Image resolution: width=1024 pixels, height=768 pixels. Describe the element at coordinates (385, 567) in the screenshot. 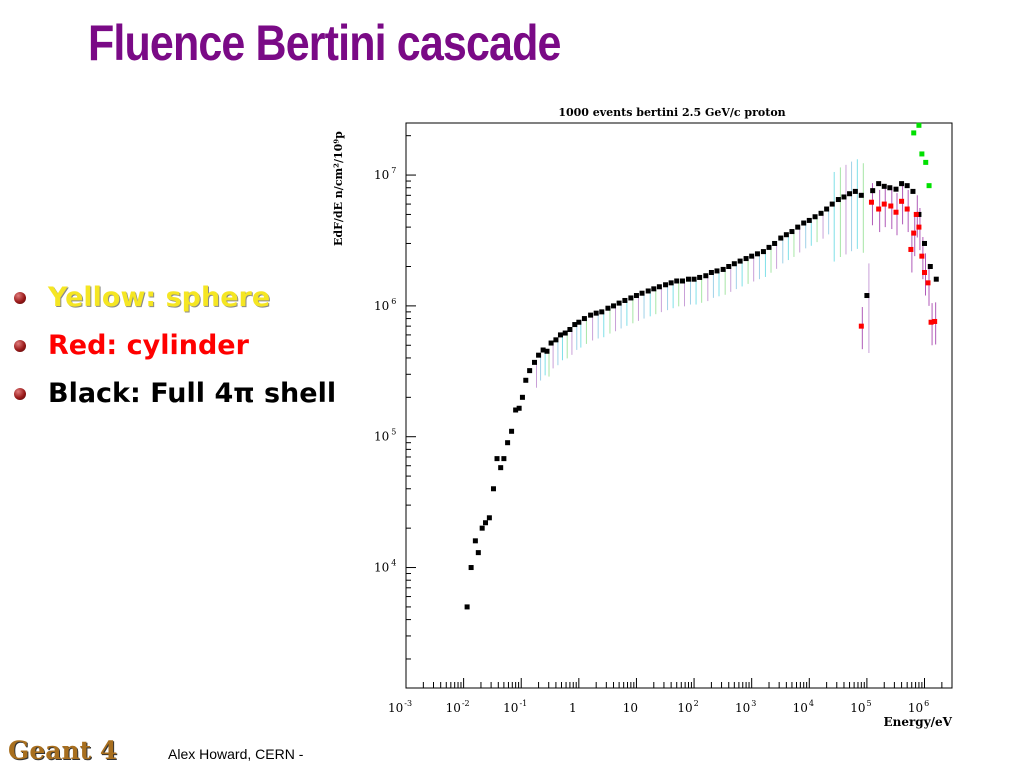

I see `y-tick-label: 10 4` at that location.